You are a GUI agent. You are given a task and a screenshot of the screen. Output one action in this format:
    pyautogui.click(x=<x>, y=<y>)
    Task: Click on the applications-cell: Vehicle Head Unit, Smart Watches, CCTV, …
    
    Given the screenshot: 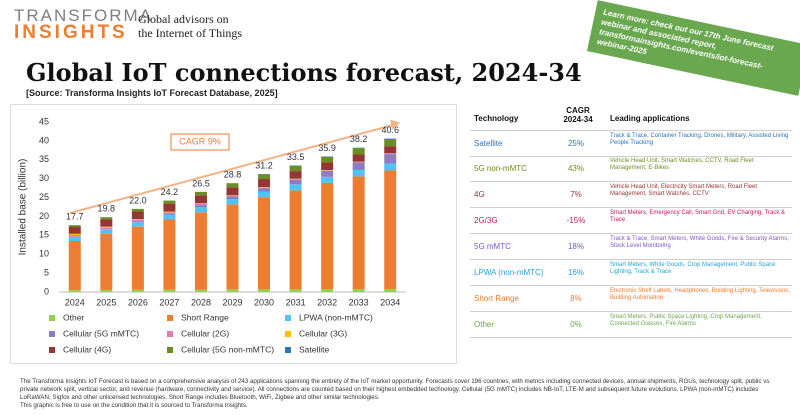 What is the action you would take?
    pyautogui.click(x=682, y=164)
    